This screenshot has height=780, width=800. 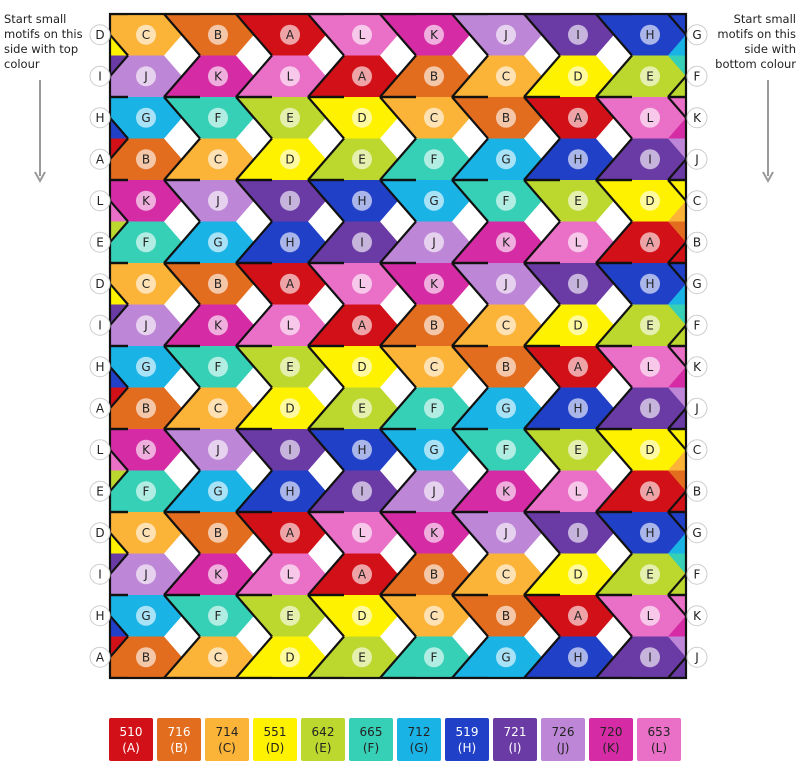 What do you see at coordinates (563, 739) in the screenshot?
I see `legend-swatch: 726 (J)` at bounding box center [563, 739].